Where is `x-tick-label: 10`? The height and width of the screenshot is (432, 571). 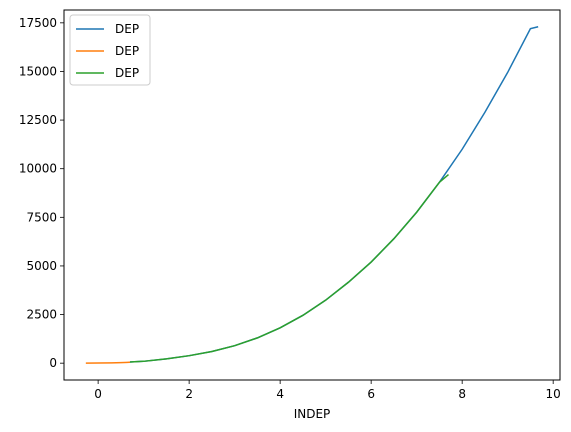
x-tick-label: 10 is located at coordinates (553, 394).